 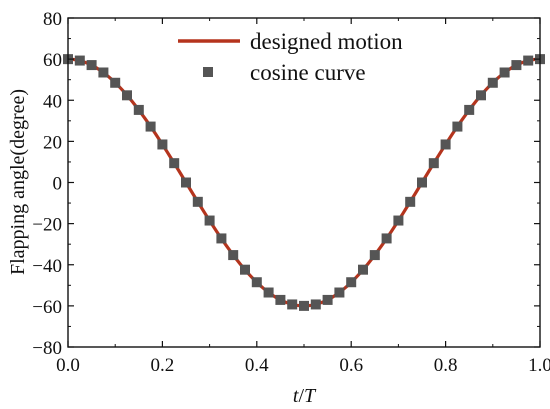 What do you see at coordinates (47, 307) in the screenshot?
I see `y-tick-label: −60` at bounding box center [47, 307].